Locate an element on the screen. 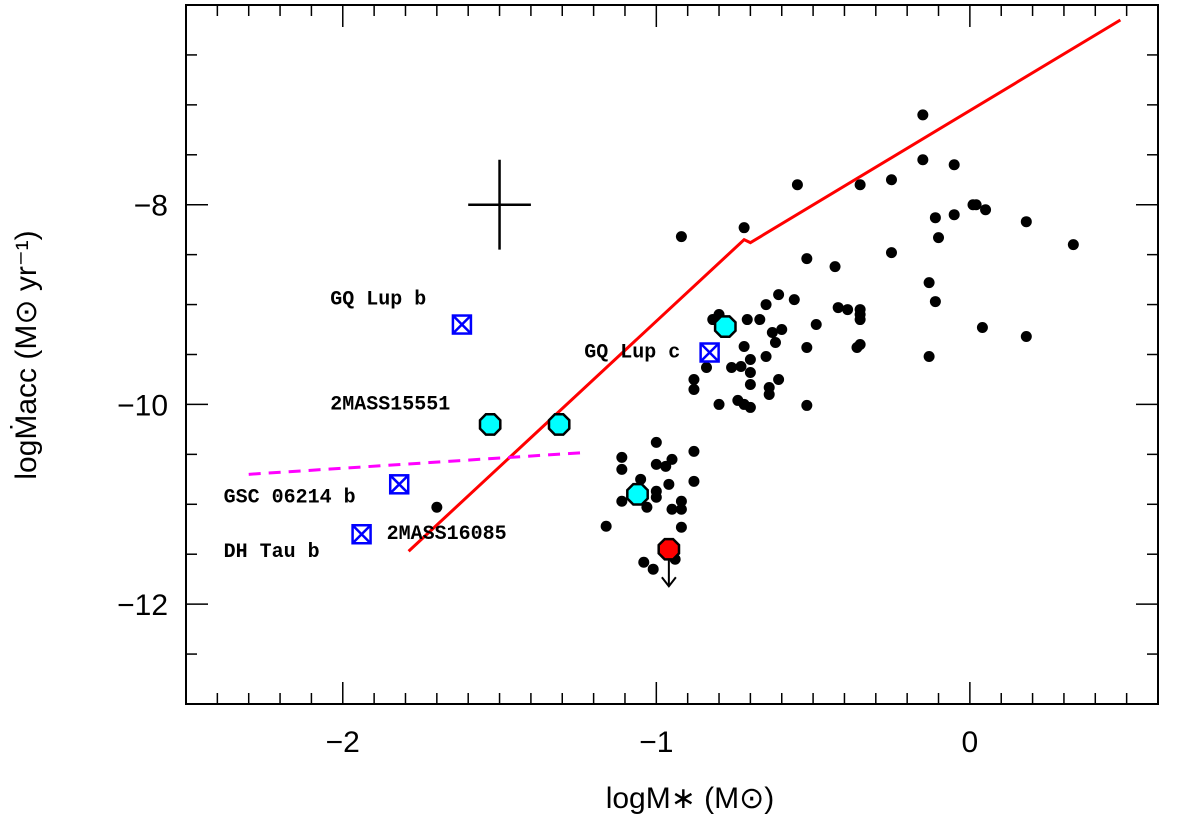  annotation-label: GSC 06214 b is located at coordinates (290, 497).